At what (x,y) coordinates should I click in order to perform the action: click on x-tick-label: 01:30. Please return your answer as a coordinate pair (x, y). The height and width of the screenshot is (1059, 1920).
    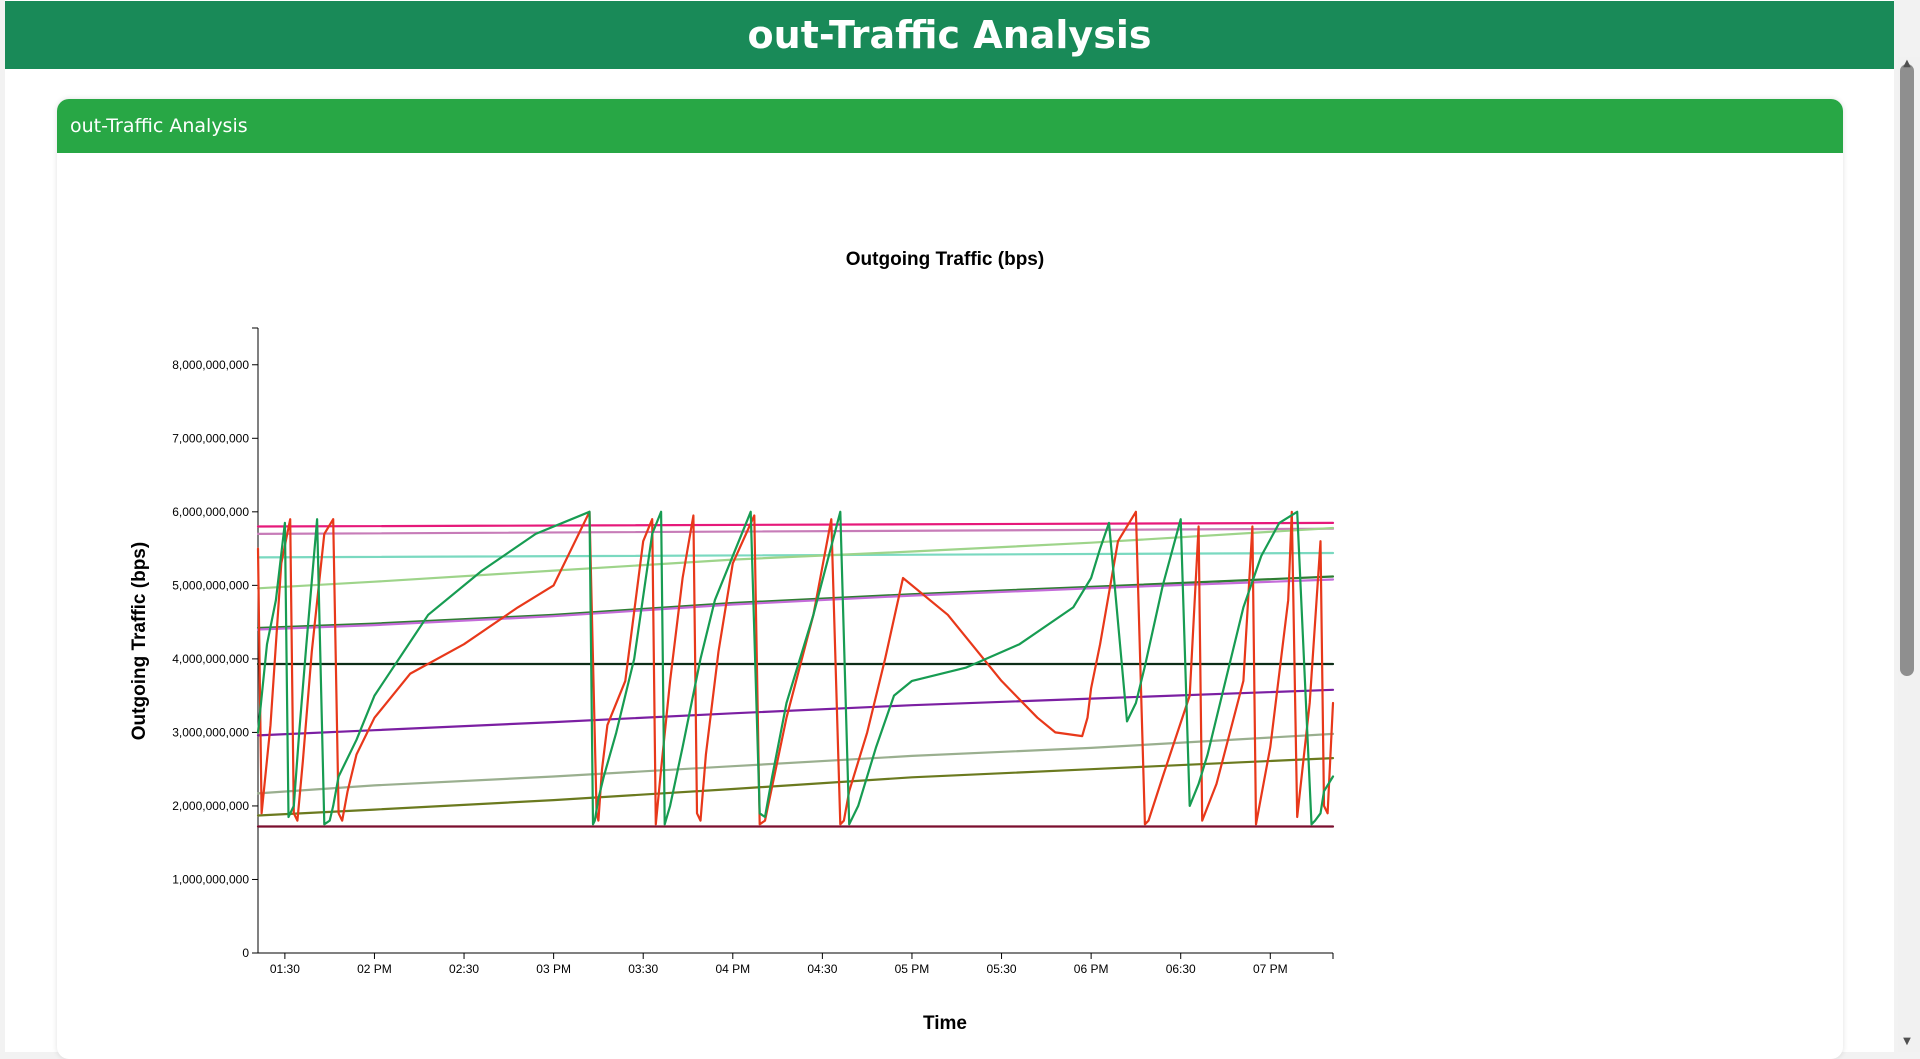
    Looking at the image, I should click on (285, 969).